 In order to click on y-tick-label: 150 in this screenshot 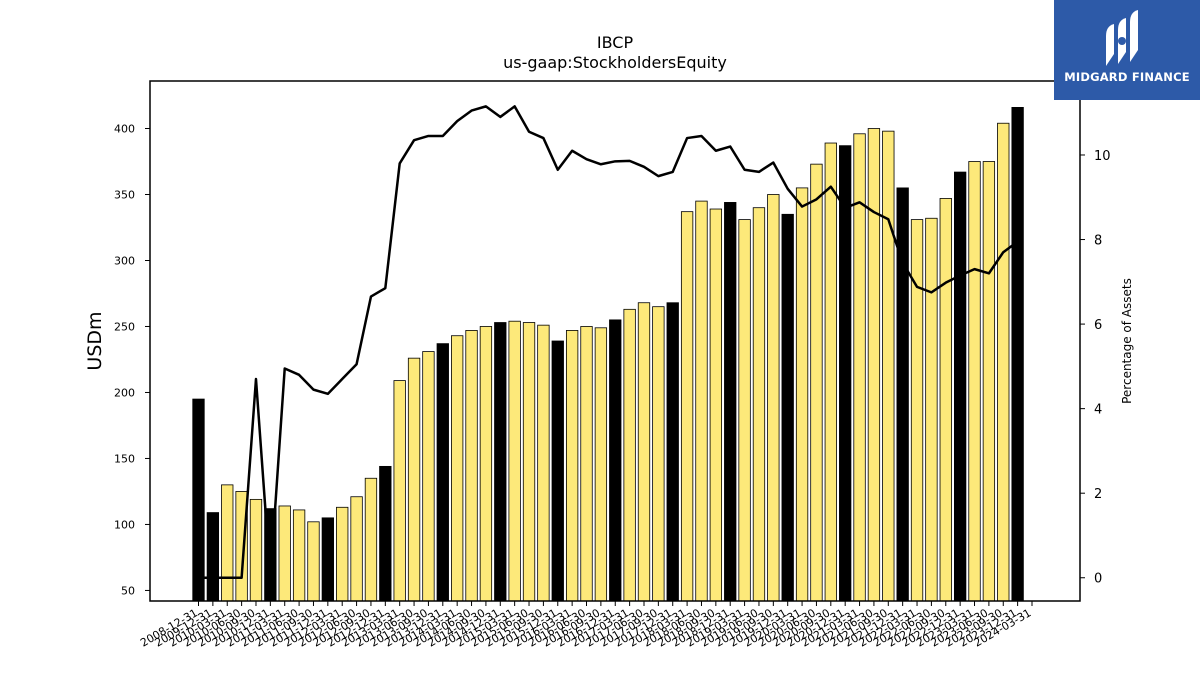, I will do `click(124, 458)`.